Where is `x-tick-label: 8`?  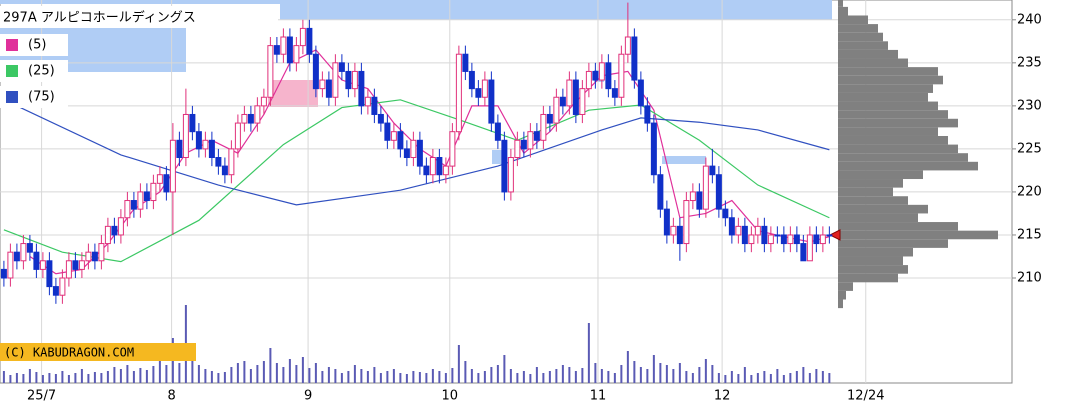
x-tick-label: 8 is located at coordinates (171, 396).